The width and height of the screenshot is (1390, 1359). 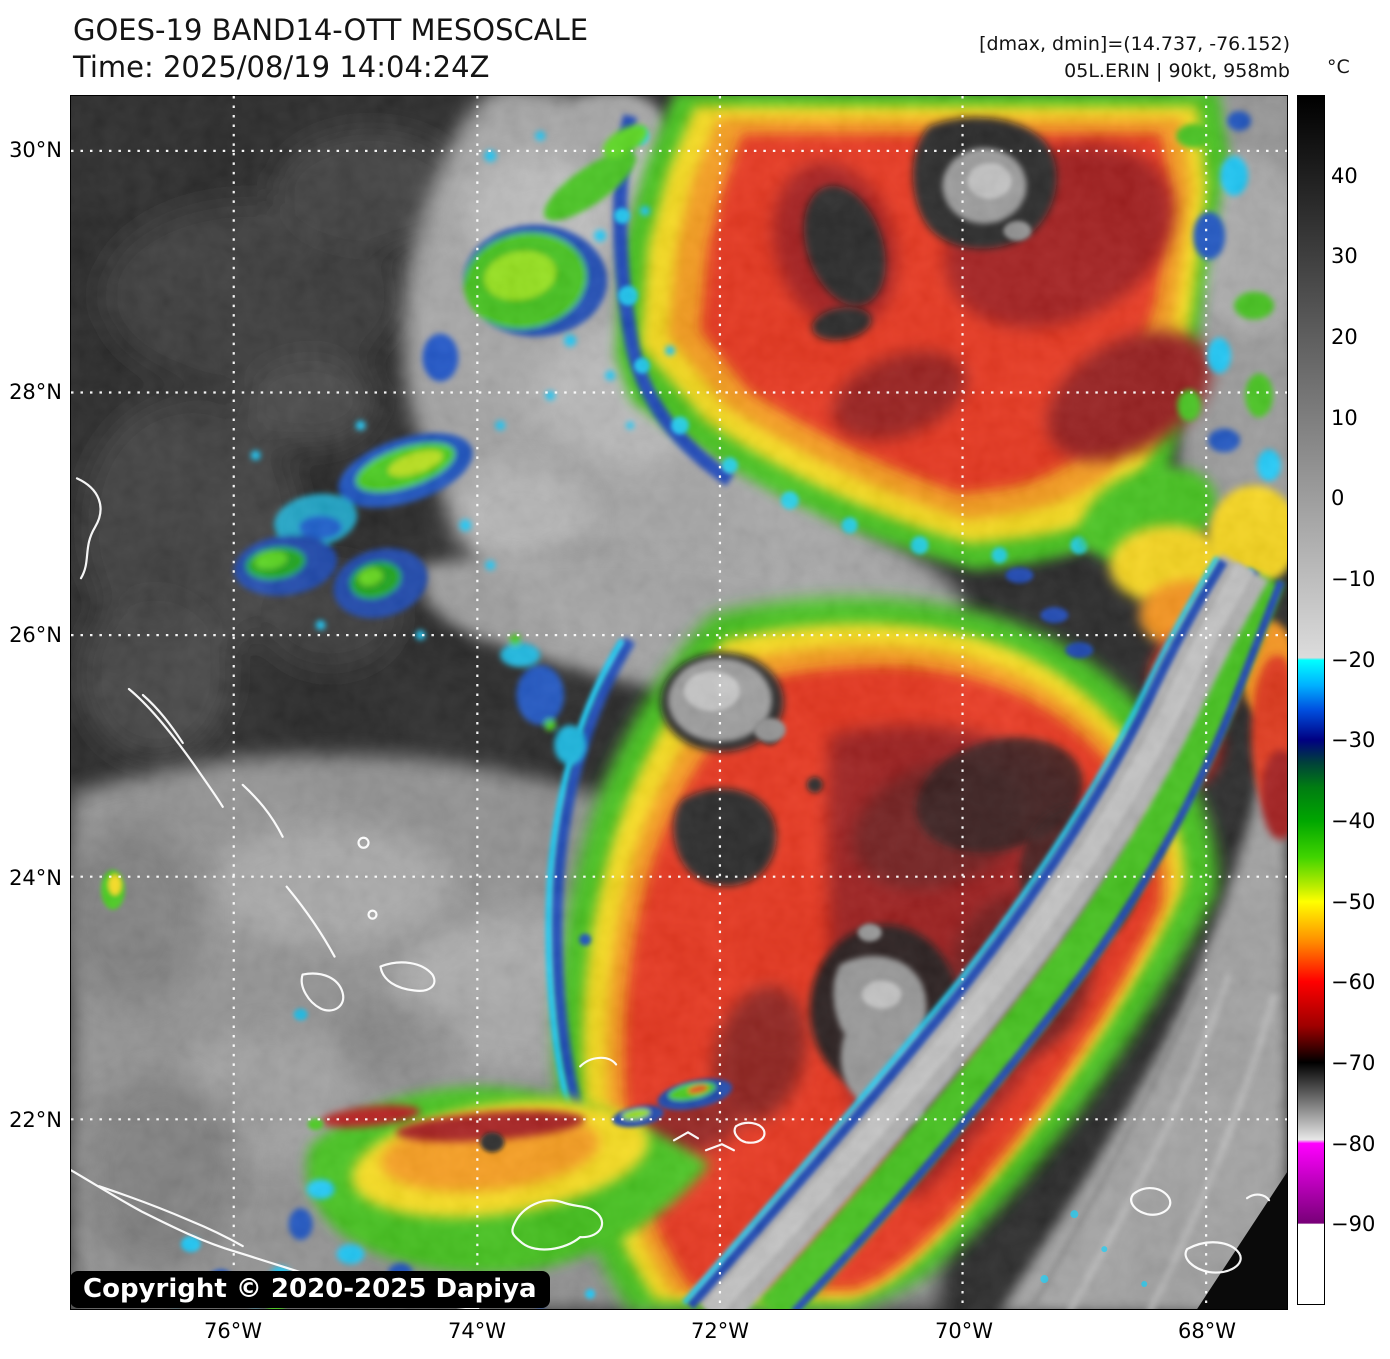 I want to click on coastline-cuba-cays, so click(x=170, y=1216).